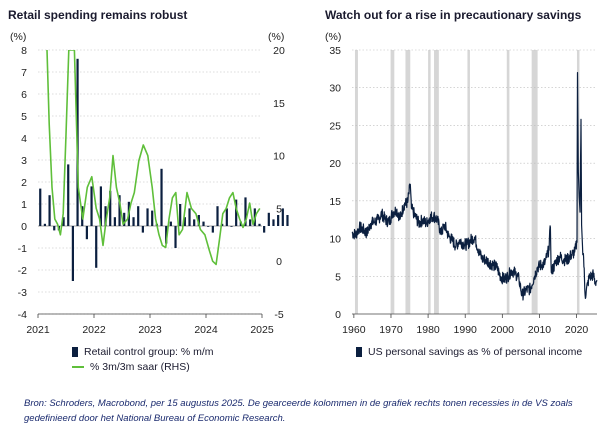  I want to click on left-xtick-label: 2021, so click(38, 330).